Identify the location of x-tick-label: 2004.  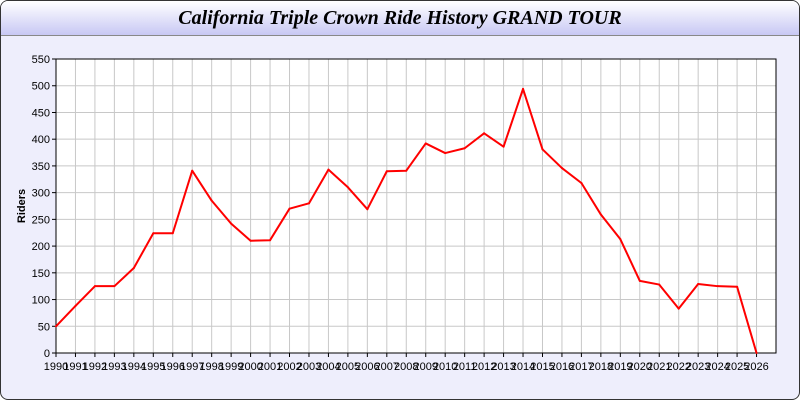
(328, 367).